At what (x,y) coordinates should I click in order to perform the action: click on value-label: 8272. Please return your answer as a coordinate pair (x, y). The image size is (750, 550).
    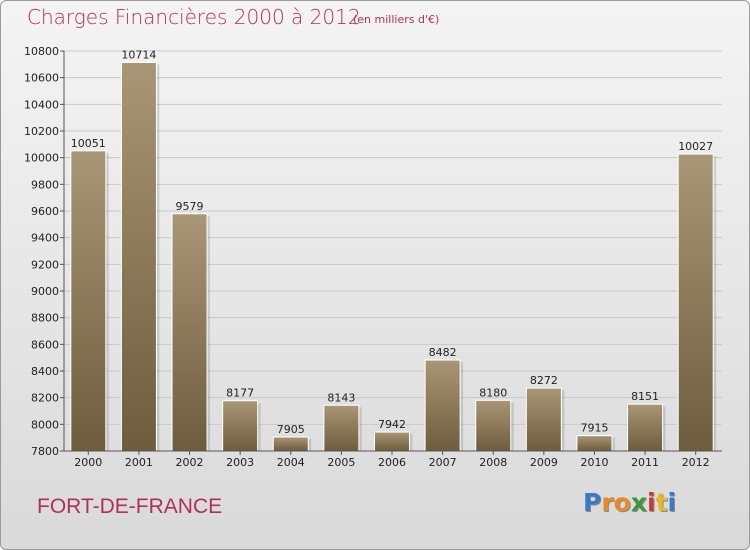
    Looking at the image, I should click on (544, 380).